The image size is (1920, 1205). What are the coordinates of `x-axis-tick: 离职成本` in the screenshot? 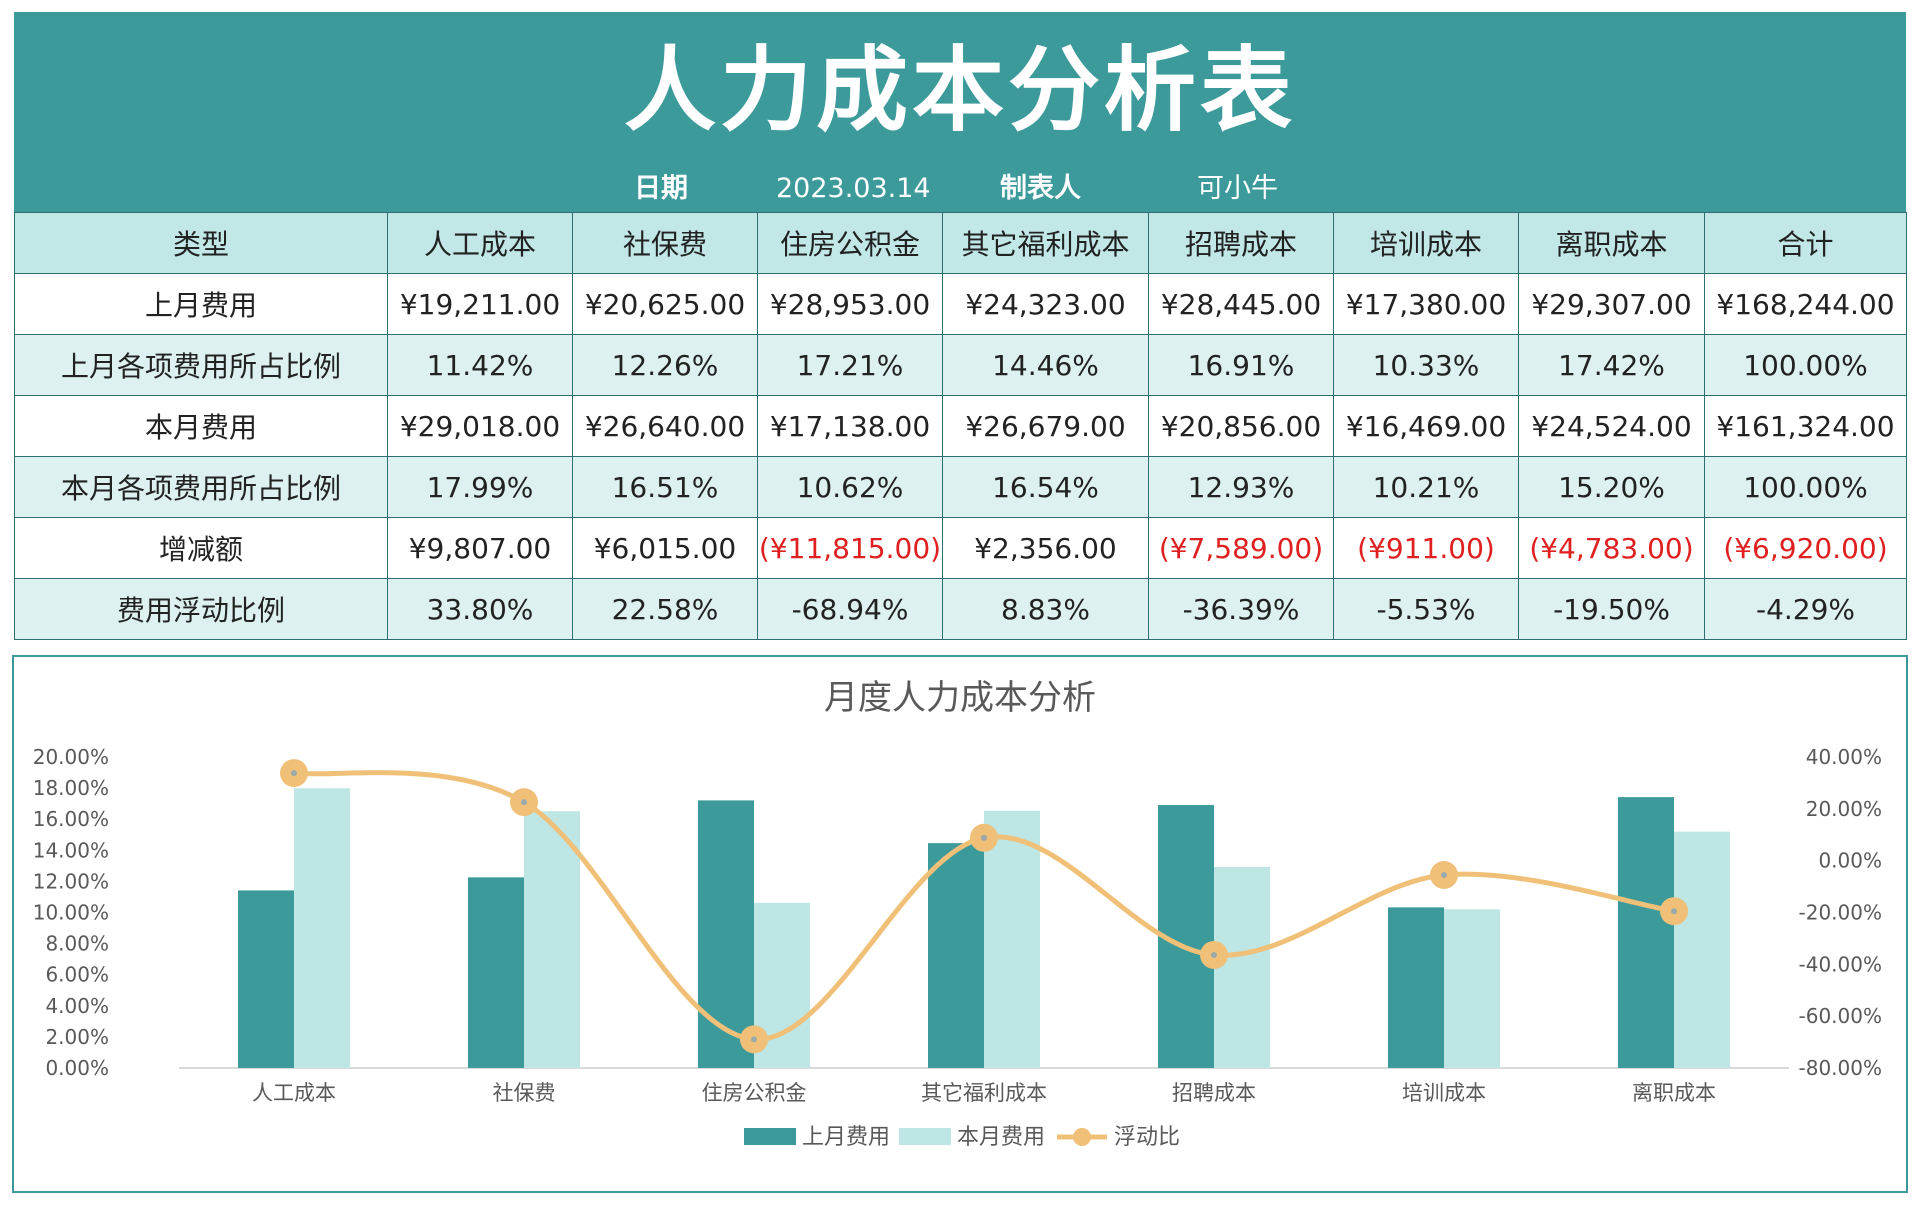 It's located at (1674, 1093).